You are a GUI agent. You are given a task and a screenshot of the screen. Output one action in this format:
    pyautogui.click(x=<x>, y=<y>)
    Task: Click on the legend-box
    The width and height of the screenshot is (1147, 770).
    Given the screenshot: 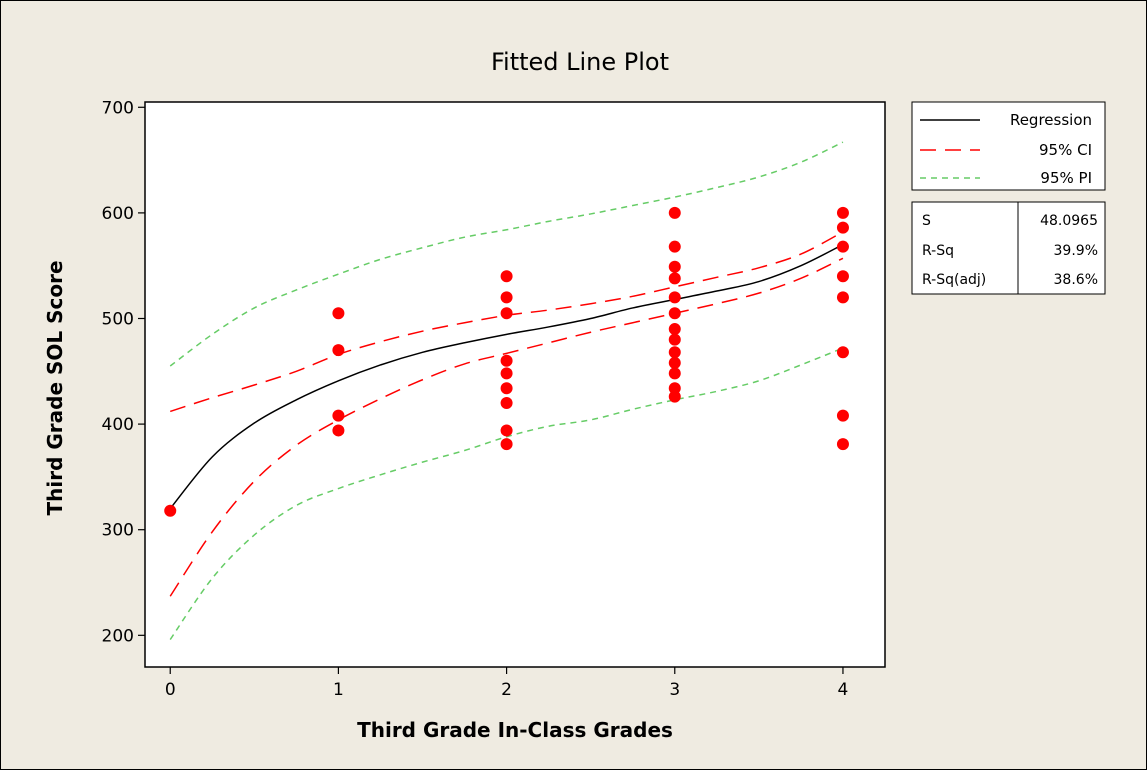 What is the action you would take?
    pyautogui.click(x=1008, y=146)
    